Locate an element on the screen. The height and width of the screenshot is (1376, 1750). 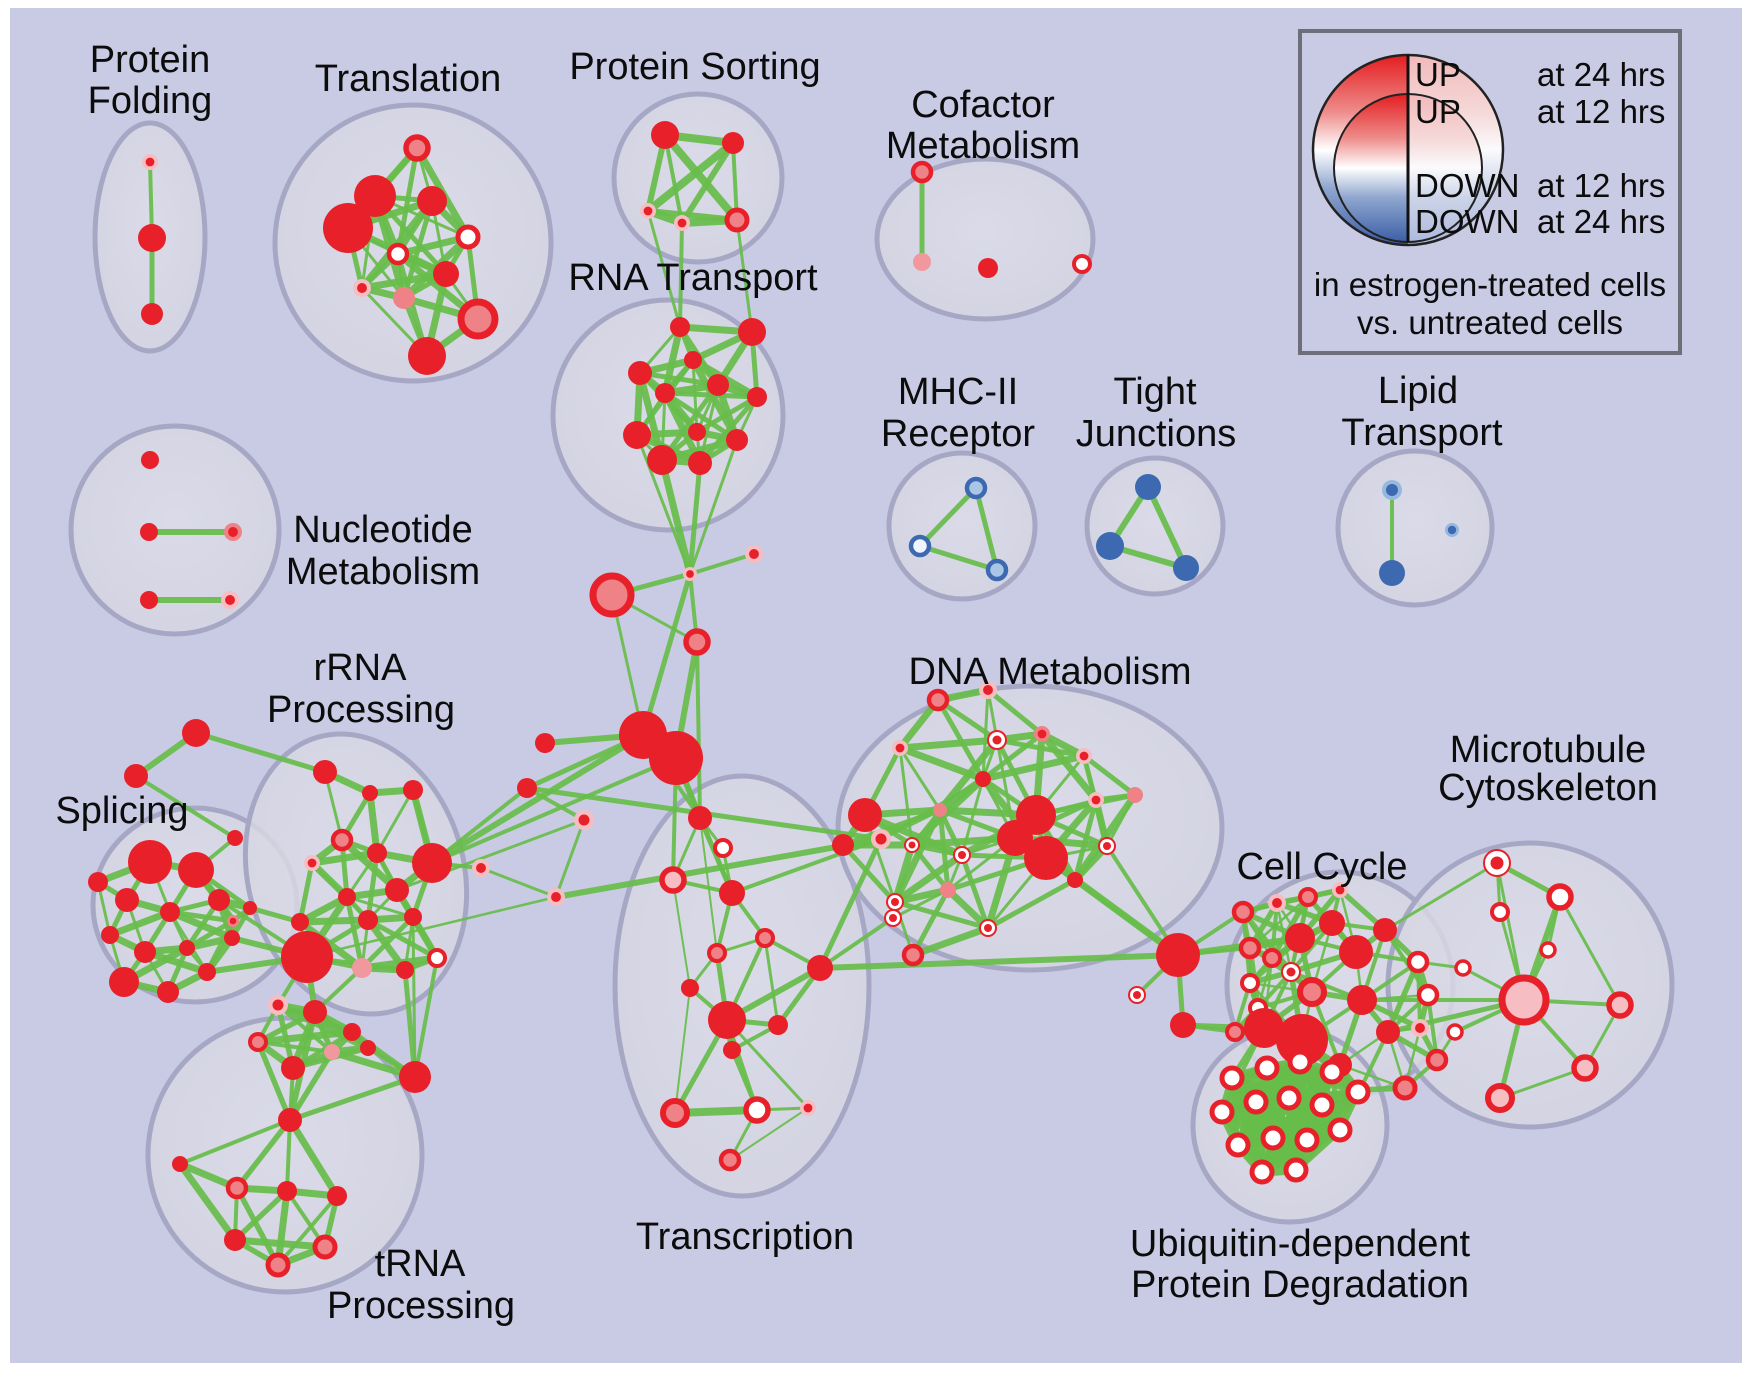
cluster-label-mhc-1: Receptor is located at coordinates (958, 434).